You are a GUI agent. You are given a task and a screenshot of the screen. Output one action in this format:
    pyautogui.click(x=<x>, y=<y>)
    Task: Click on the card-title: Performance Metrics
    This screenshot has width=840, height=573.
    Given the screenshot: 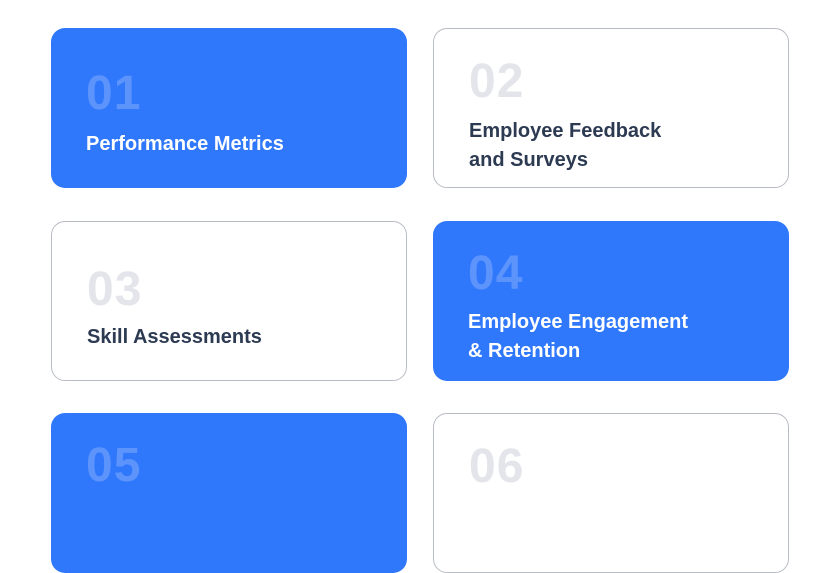 What is the action you would take?
    pyautogui.click(x=236, y=144)
    